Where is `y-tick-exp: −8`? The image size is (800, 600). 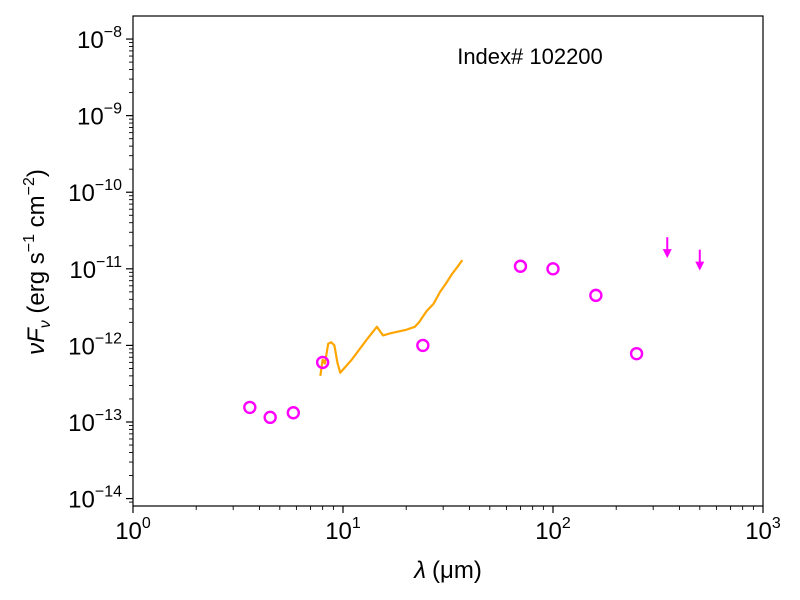 y-tick-exp: −8 is located at coordinates (113, 32).